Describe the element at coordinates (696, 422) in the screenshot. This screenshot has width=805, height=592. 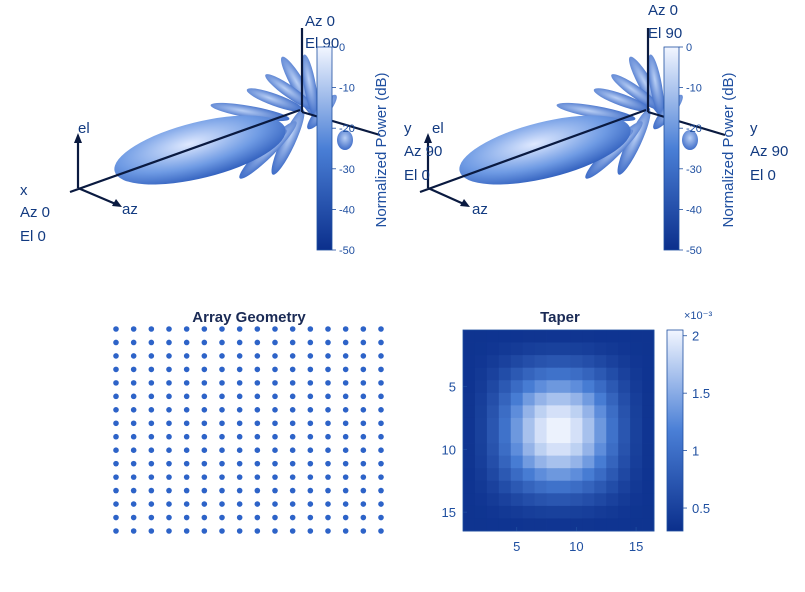
I see `taper-colorbar-ticks: 0.5 1 1.5 2` at that location.